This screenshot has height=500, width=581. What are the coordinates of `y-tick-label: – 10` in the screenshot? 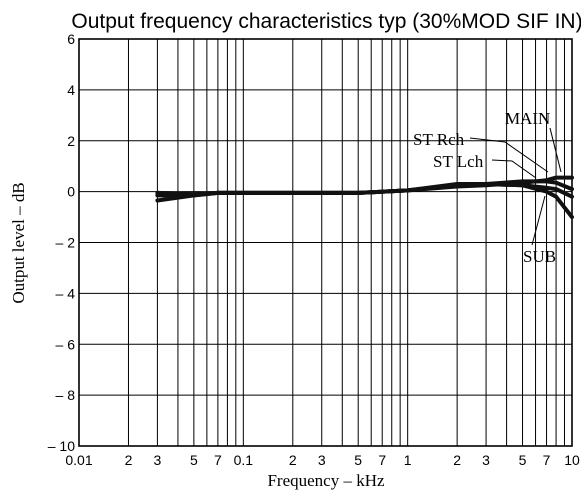 It's located at (61, 446).